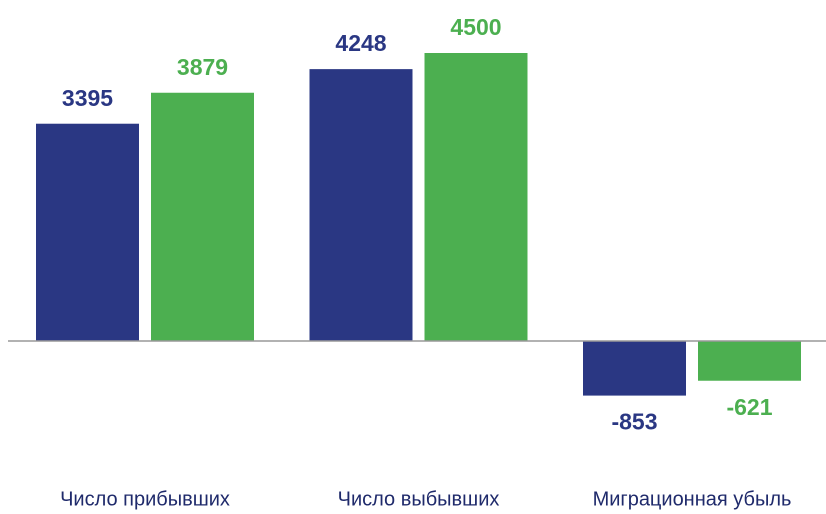 The image size is (826, 514). What do you see at coordinates (202, 67) in the screenshot?
I see `value-label: 3879` at bounding box center [202, 67].